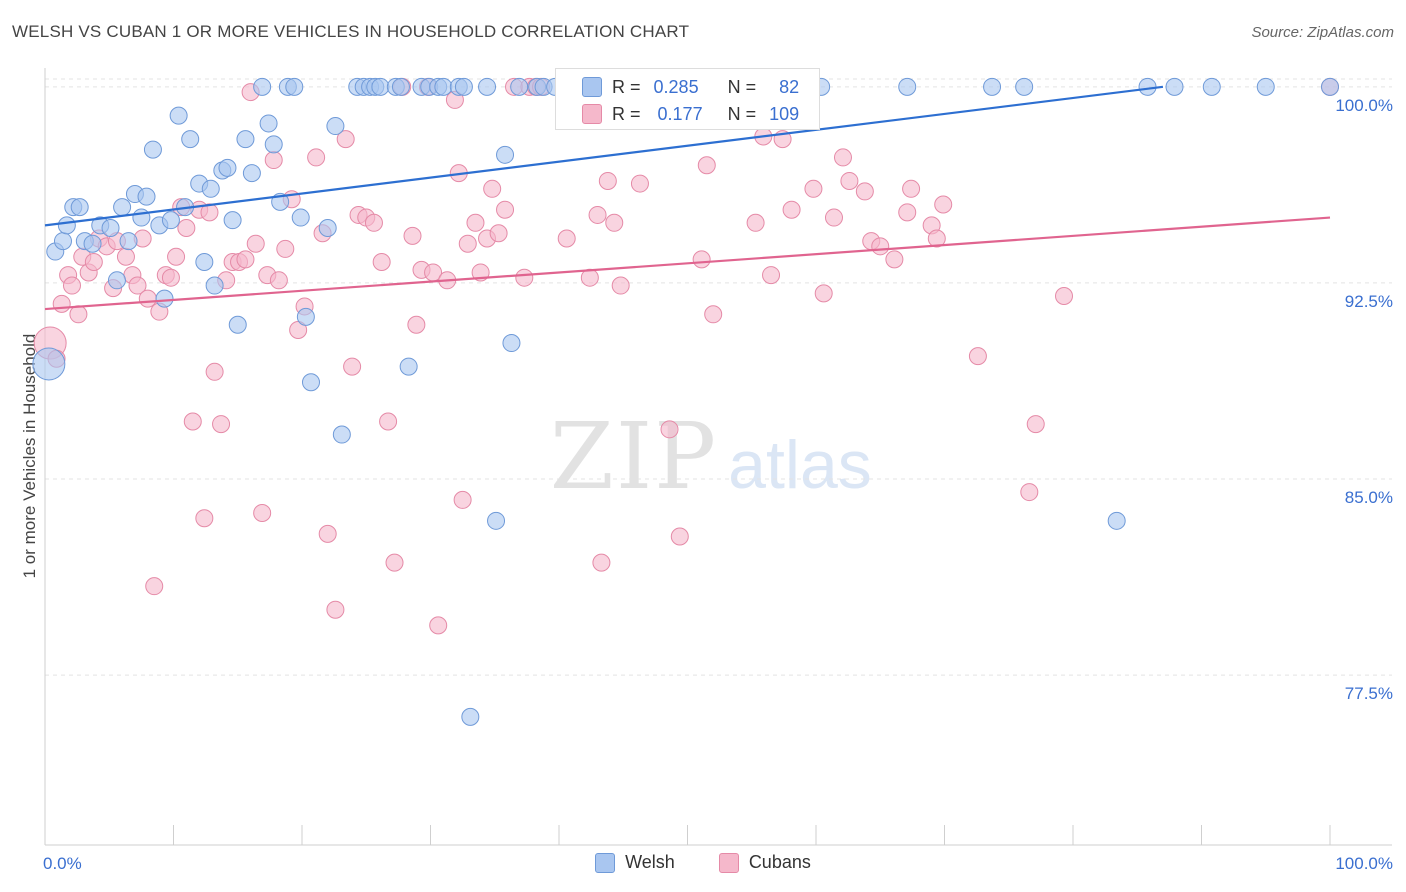  I want to click on watermark: ZIP atlas, so click(711, 456).